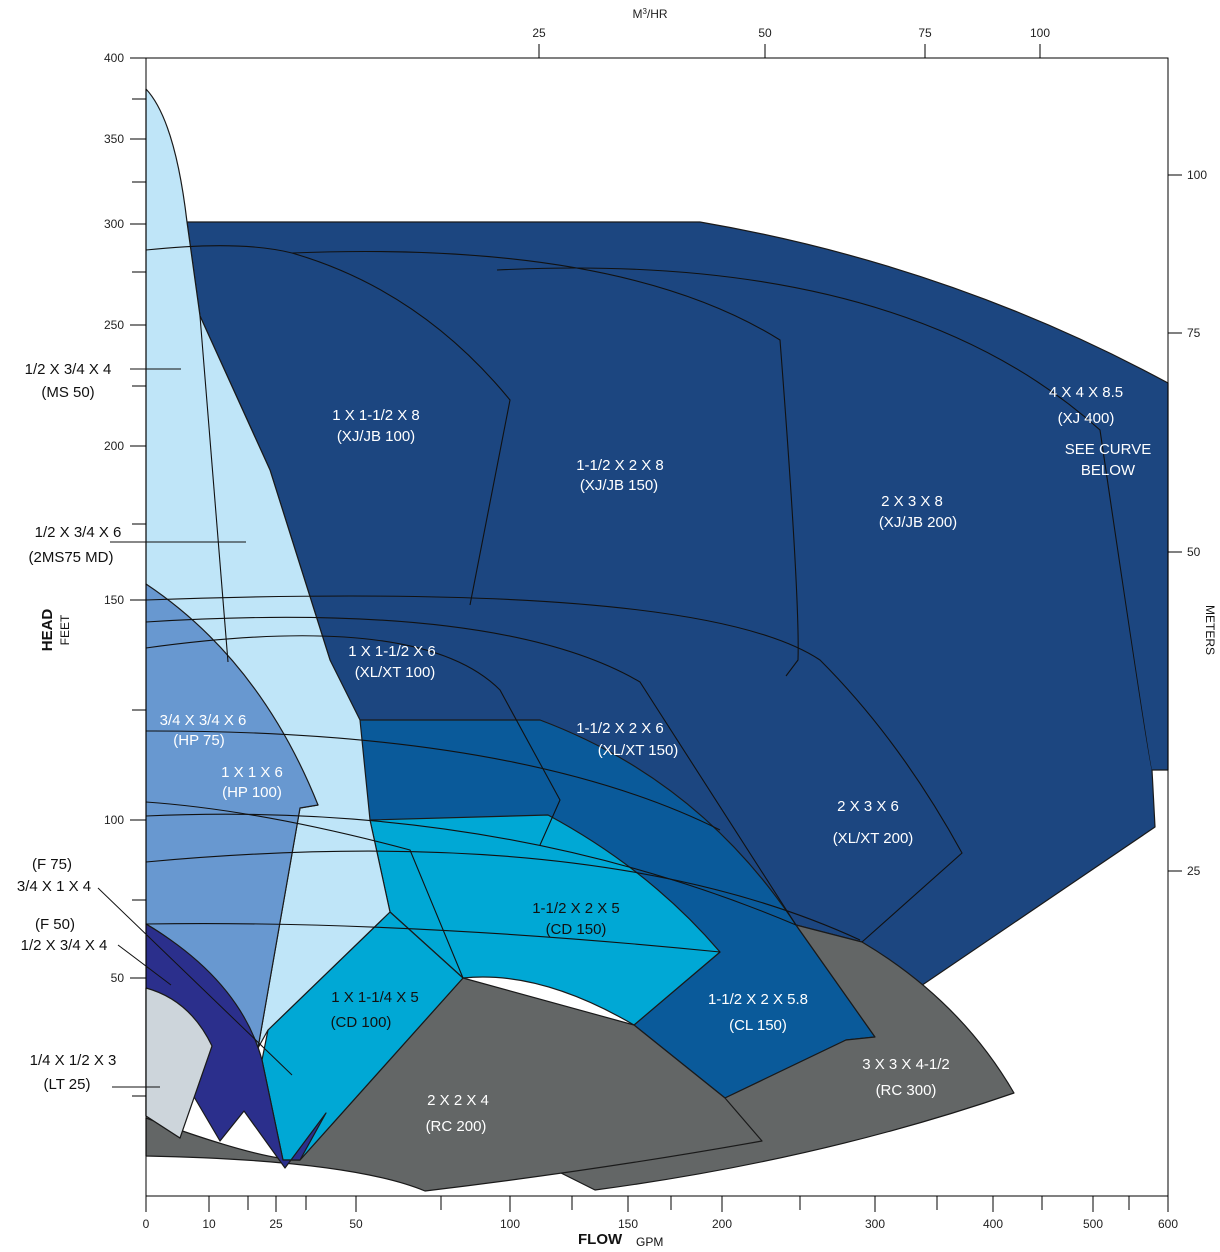  Describe the element at coordinates (1194, 871) in the screenshot. I see `right-tick-label: 25` at that location.